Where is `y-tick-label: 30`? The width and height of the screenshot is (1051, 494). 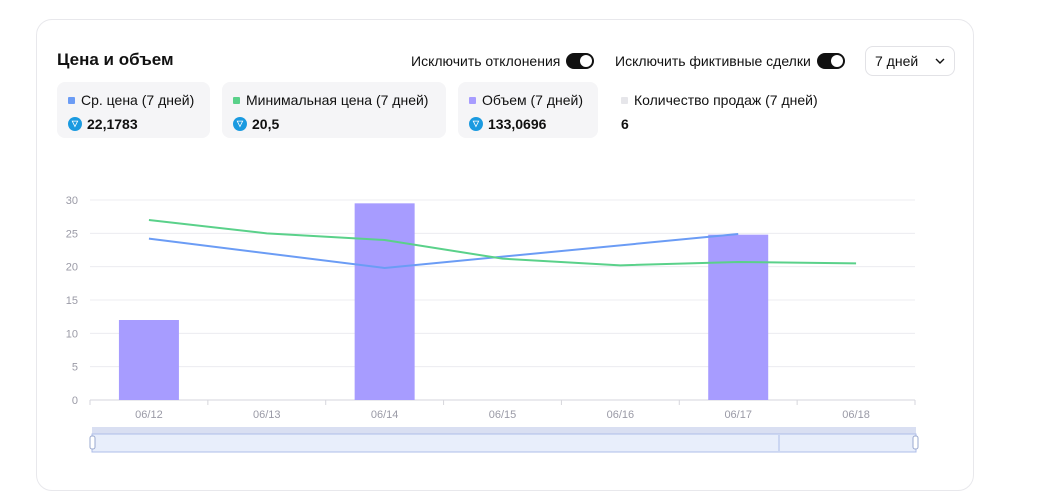 y-tick-label: 30 is located at coordinates (72, 201).